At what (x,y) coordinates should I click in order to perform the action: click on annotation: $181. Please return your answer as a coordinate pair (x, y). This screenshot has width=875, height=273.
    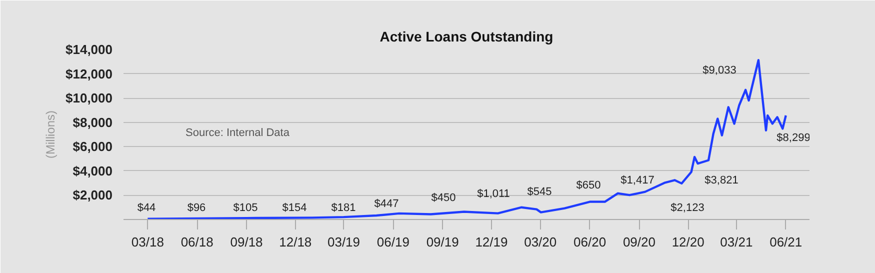
    Looking at the image, I should click on (343, 208).